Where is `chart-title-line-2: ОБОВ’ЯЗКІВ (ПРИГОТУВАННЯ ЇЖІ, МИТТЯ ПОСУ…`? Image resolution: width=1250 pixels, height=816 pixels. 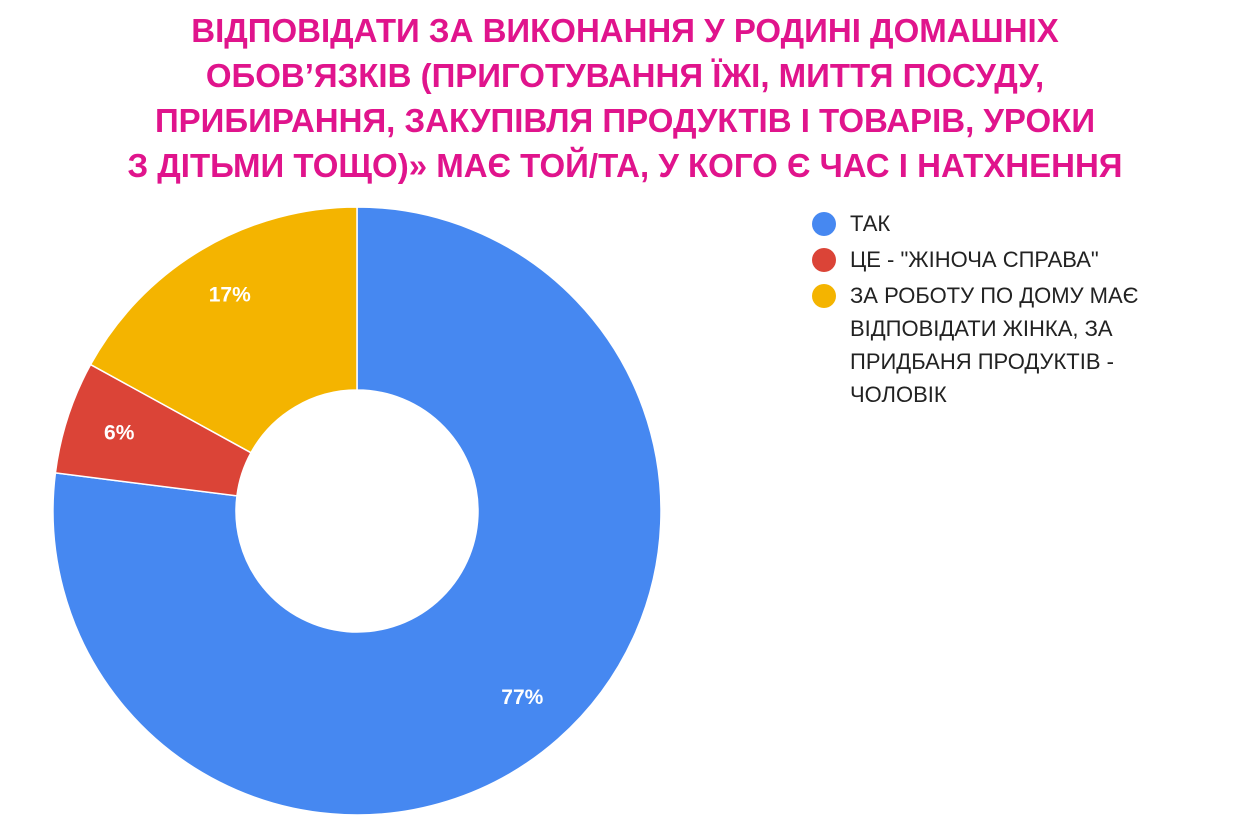
chart-title-line-2: ОБОВ’ЯЗКІВ (ПРИГОТУВАННЯ ЇЖІ, МИТТЯ ПОСУ… is located at coordinates (625, 75).